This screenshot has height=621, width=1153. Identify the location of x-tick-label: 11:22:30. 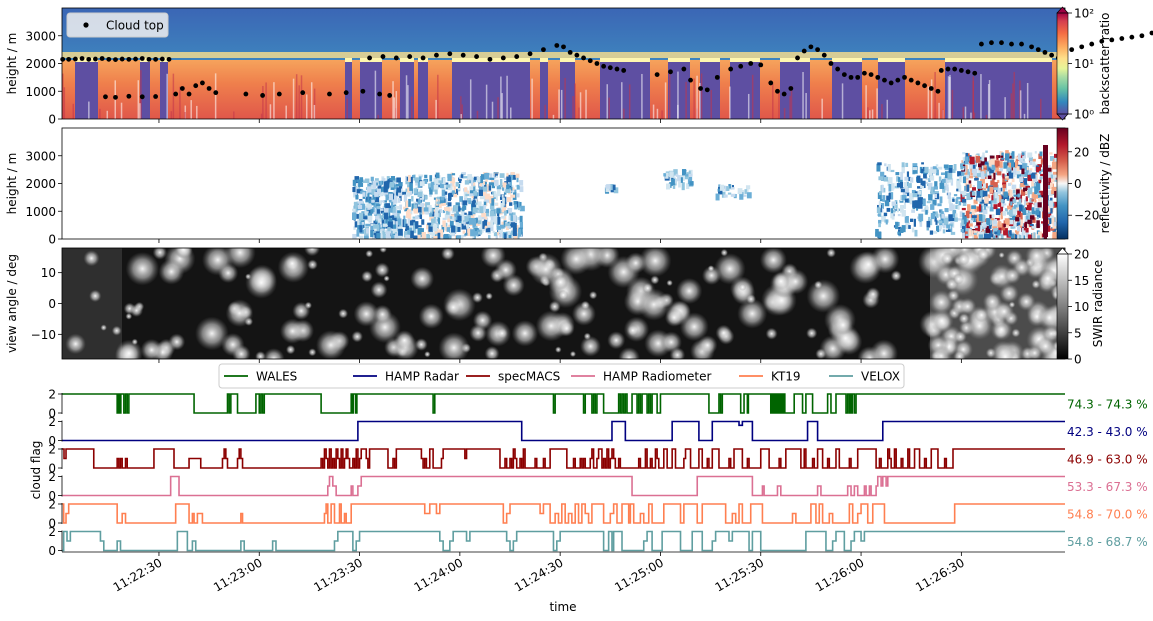
(138, 574).